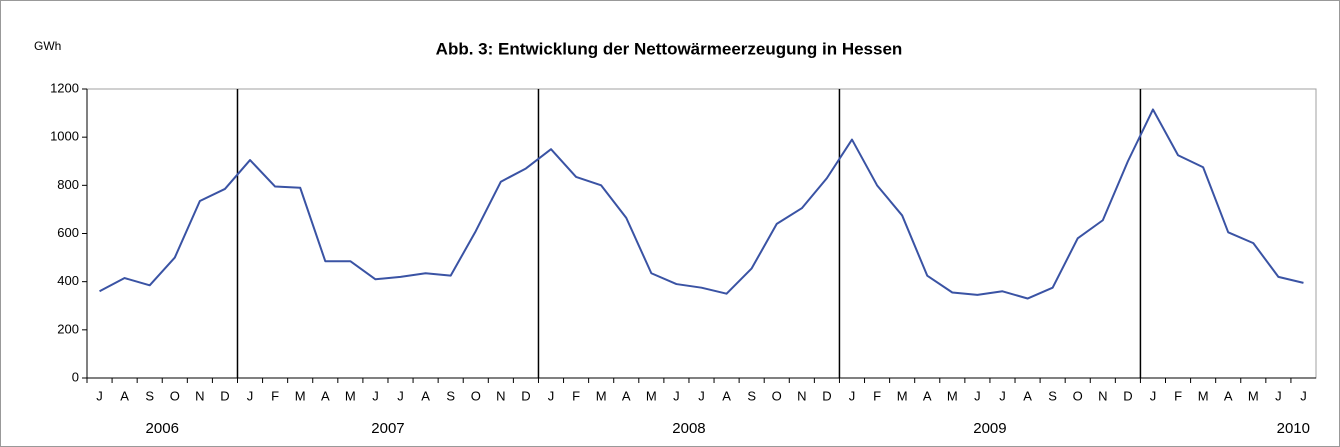  Describe the element at coordinates (64, 136) in the screenshot. I see `y-tick-label: 1000` at that location.